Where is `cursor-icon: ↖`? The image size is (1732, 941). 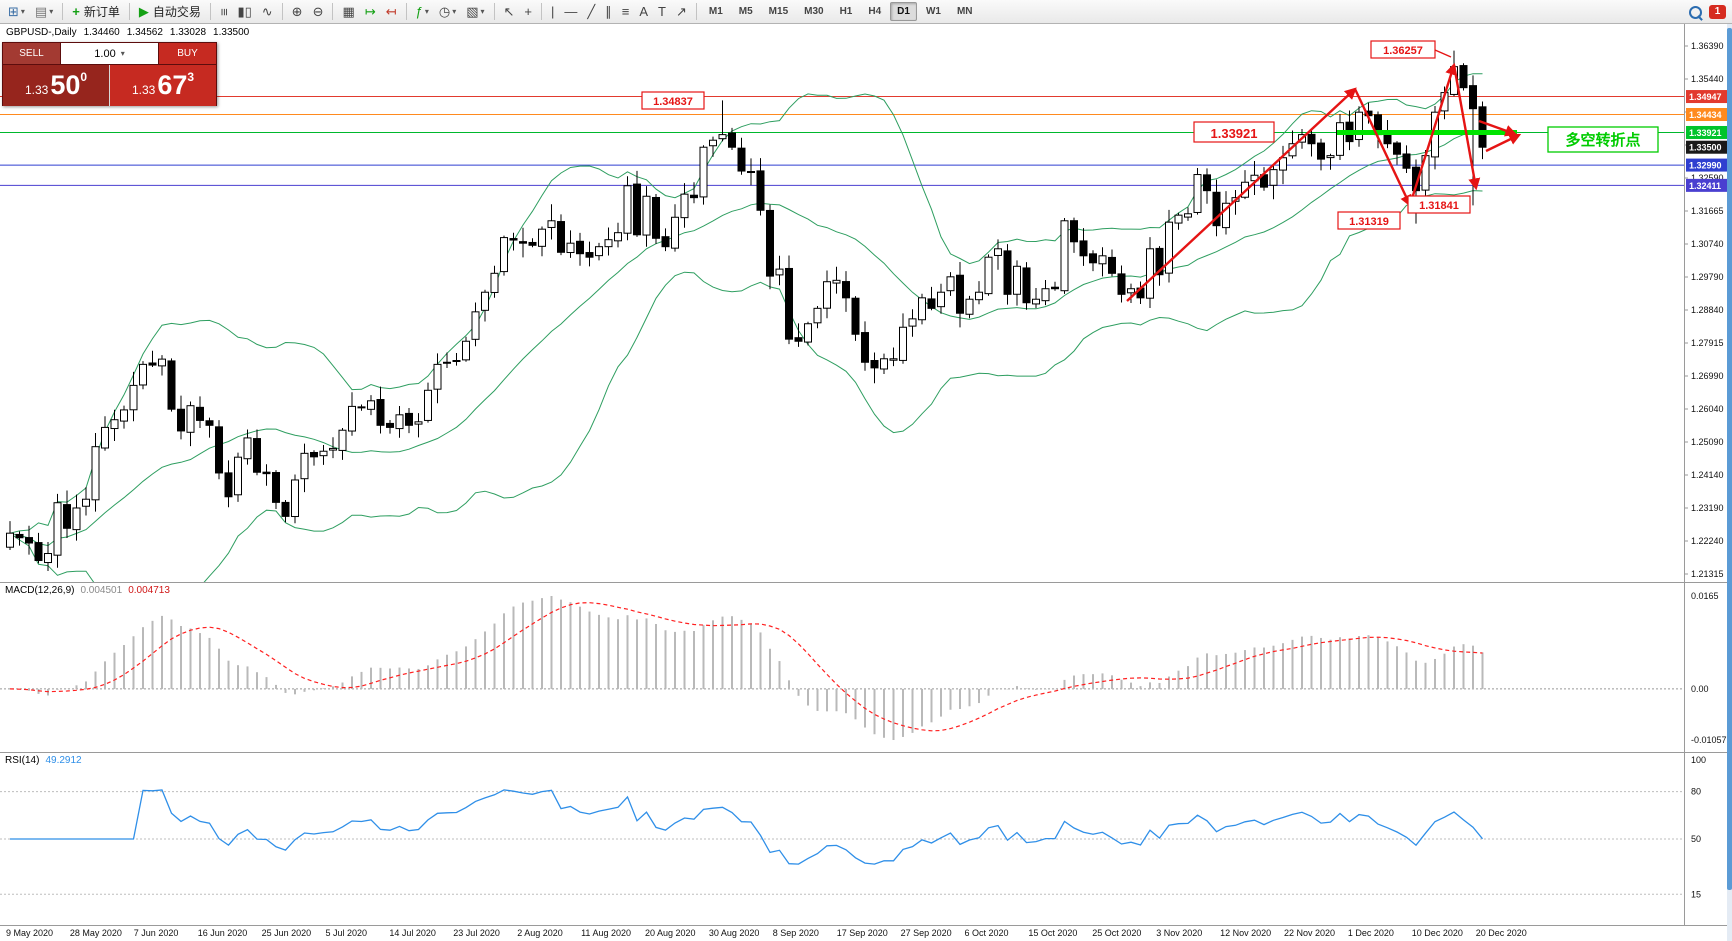 cursor-icon: ↖ is located at coordinates (509, 11).